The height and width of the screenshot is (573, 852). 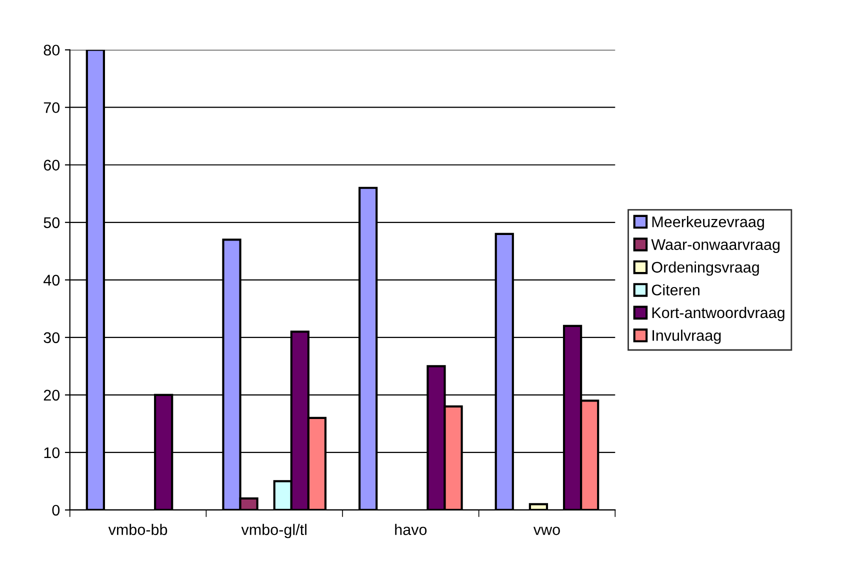 I want to click on x-tick-label: vmbo-bb, so click(x=138, y=530).